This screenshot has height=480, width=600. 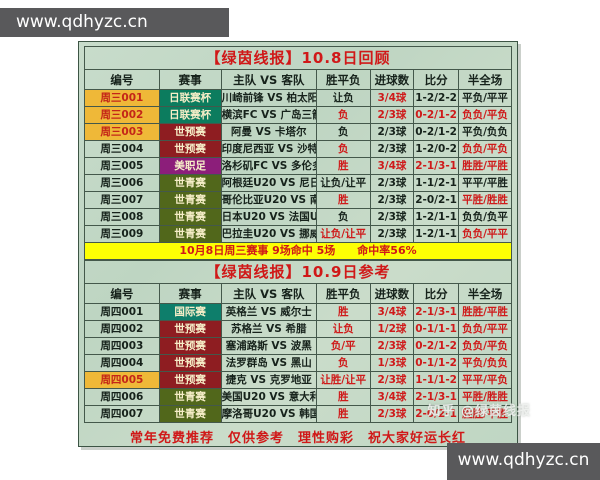 I want to click on score-pick-cell: 1-2/2-2, so click(x=436, y=98).